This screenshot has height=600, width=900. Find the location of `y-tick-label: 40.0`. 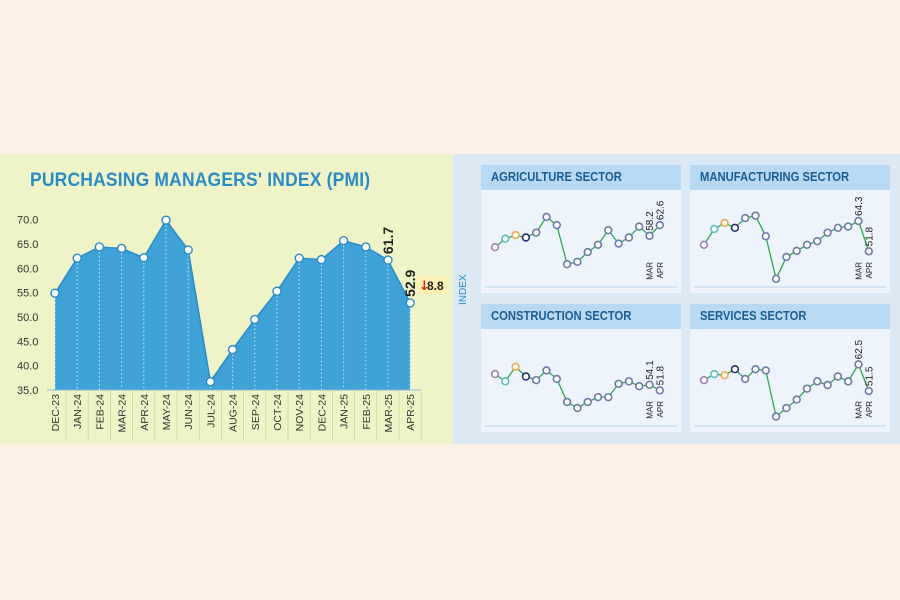

y-tick-label: 40.0 is located at coordinates (27, 367).